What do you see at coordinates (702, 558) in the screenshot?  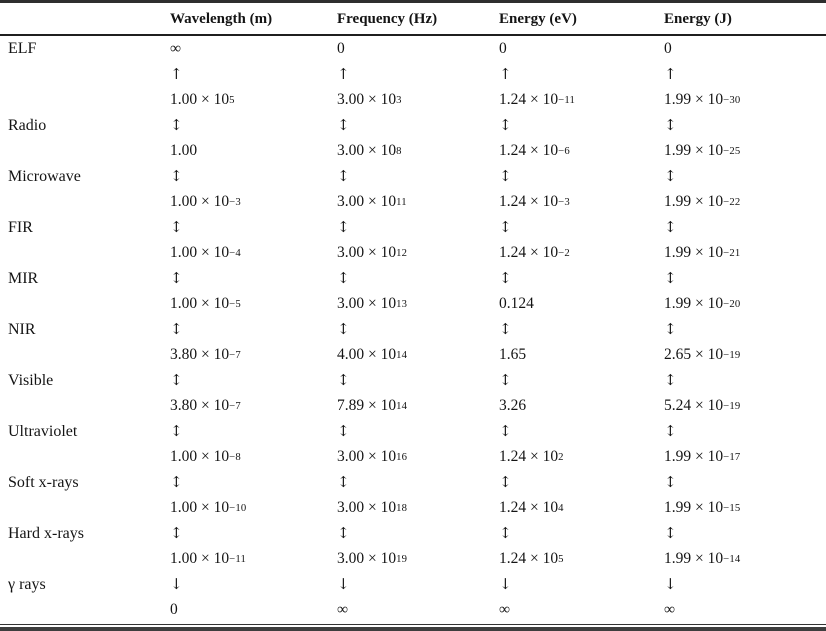 I see `boundary-value: 1.99 × 10 −14` at bounding box center [702, 558].